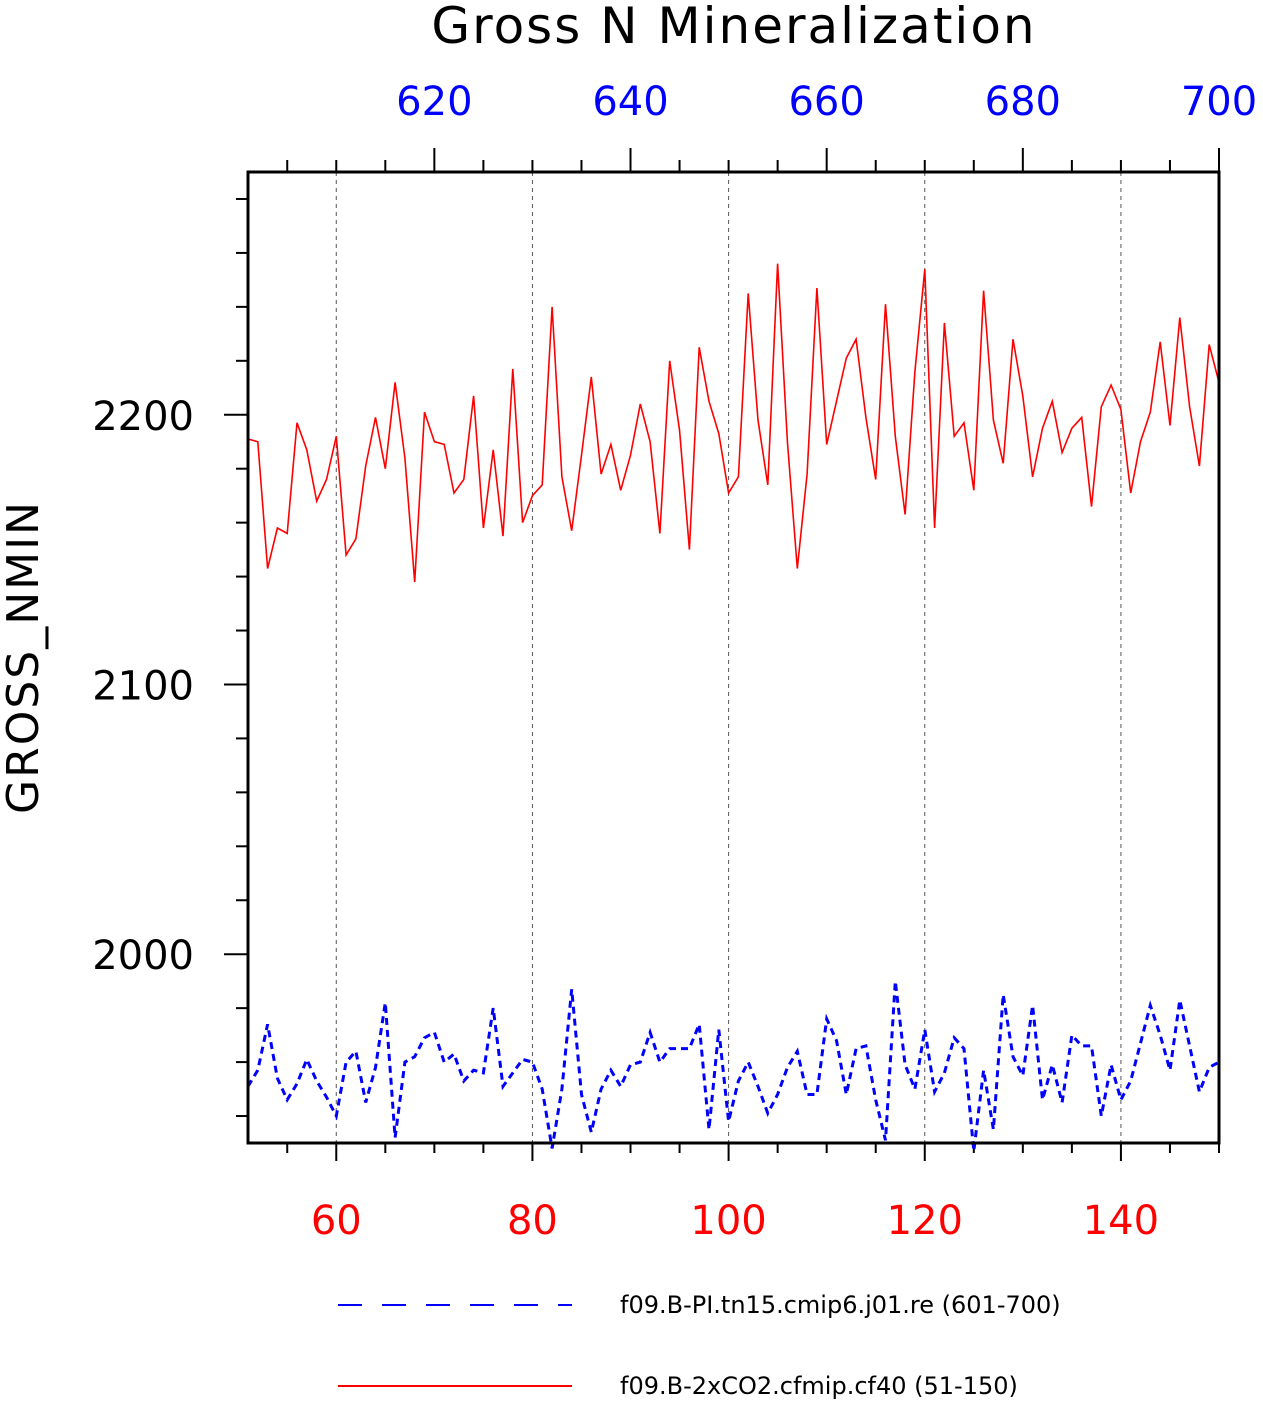  I want to click on y-tick-label: 2000, so click(143, 956).